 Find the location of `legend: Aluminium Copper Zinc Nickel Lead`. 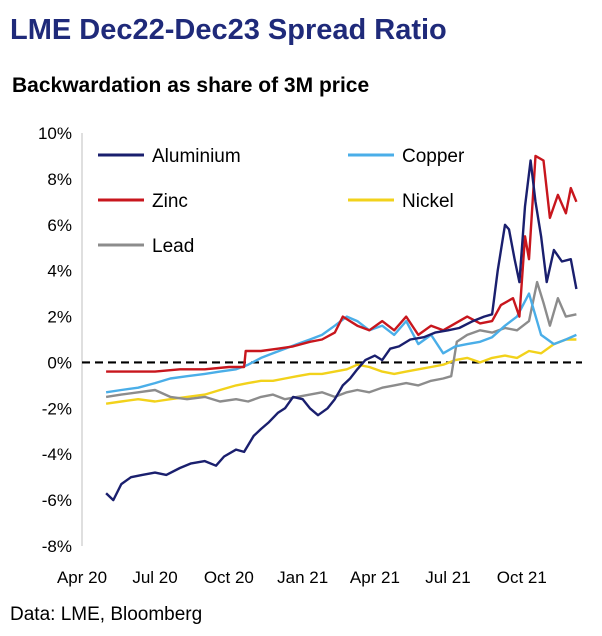

legend: Aluminium Copper Zinc Nickel Lead is located at coordinates (281, 201).